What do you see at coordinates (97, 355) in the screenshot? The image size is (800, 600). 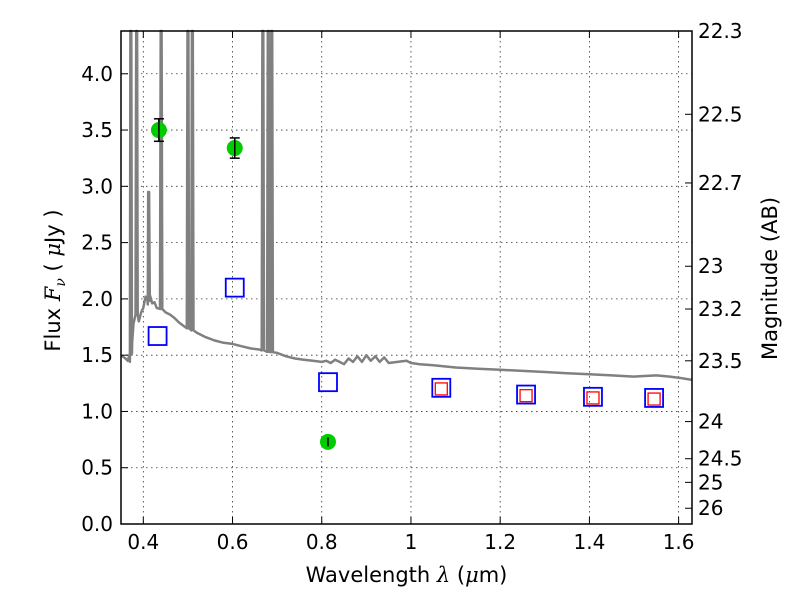 I see `y-tick-label: 1.5` at bounding box center [97, 355].